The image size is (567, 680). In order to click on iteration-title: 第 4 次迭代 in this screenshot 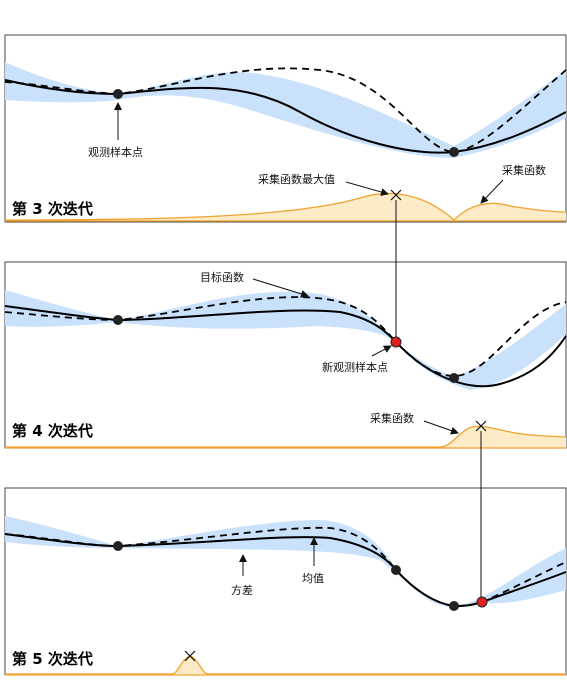, I will do `click(52, 431)`.